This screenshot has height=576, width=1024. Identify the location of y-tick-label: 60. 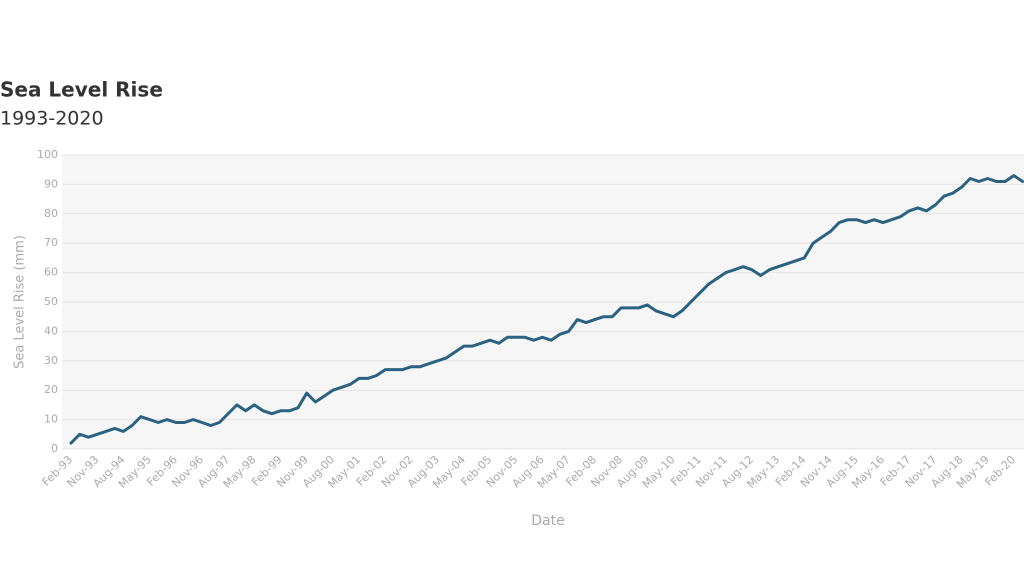
(51, 272).